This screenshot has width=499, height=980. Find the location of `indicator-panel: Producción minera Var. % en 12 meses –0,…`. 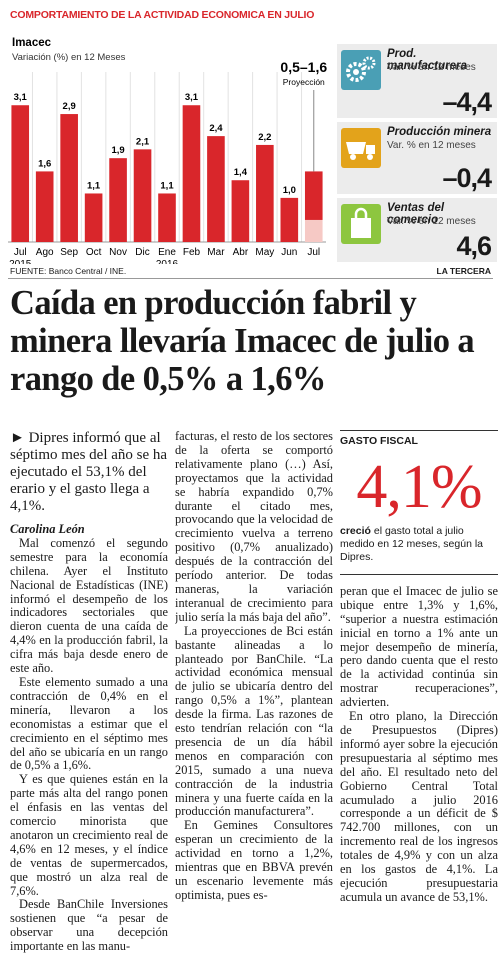

indicator-panel: Producción minera Var. % en 12 meses –0,… is located at coordinates (417, 158).